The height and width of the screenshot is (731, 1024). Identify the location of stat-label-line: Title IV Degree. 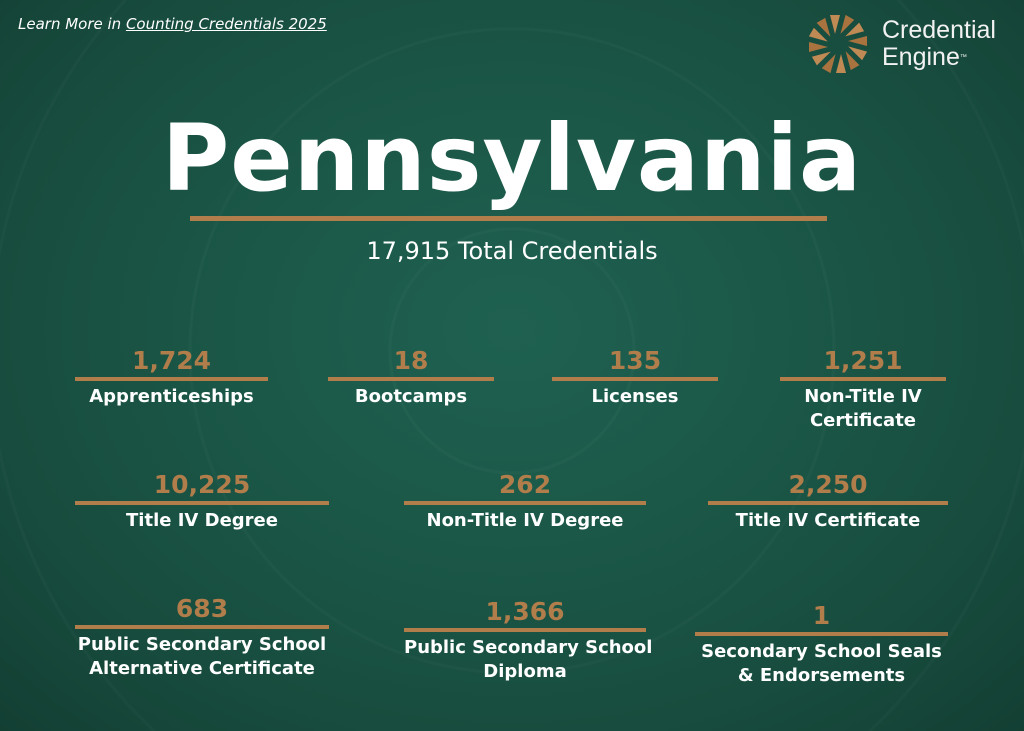
(202, 520).